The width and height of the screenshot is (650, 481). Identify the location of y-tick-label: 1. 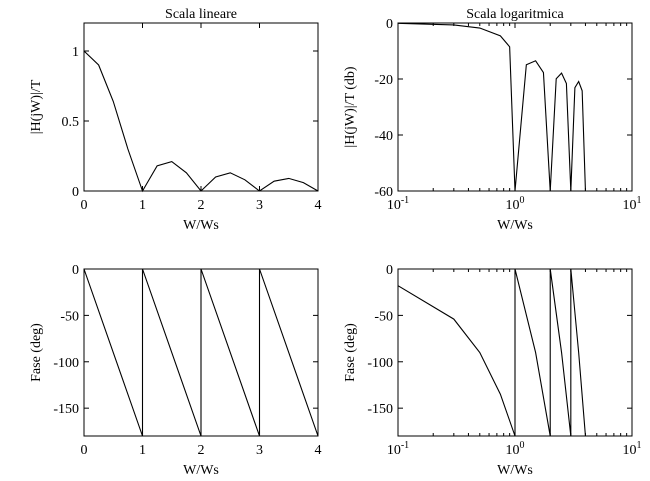
(75, 52).